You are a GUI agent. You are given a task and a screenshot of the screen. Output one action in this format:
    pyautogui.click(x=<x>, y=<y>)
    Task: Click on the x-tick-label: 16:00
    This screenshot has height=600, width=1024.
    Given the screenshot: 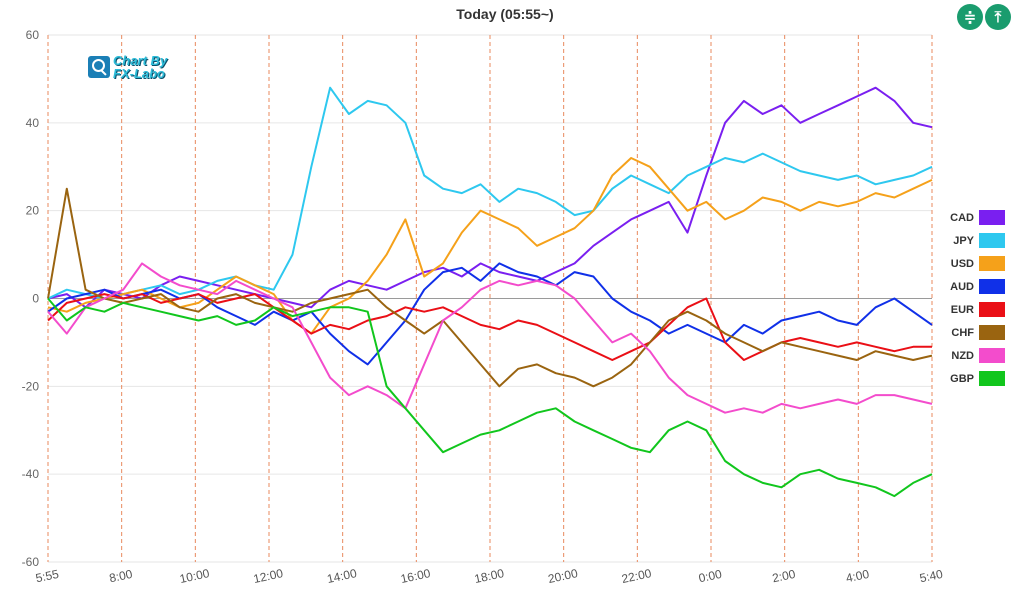 What is the action you would take?
    pyautogui.click(x=415, y=576)
    